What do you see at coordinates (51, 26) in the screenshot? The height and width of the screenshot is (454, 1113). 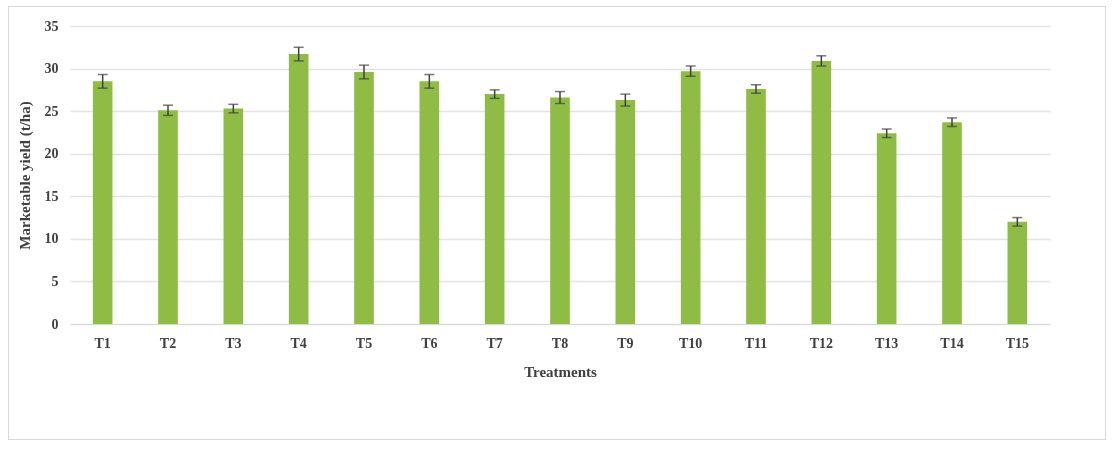 I see `y-tick-label: 35` at bounding box center [51, 26].